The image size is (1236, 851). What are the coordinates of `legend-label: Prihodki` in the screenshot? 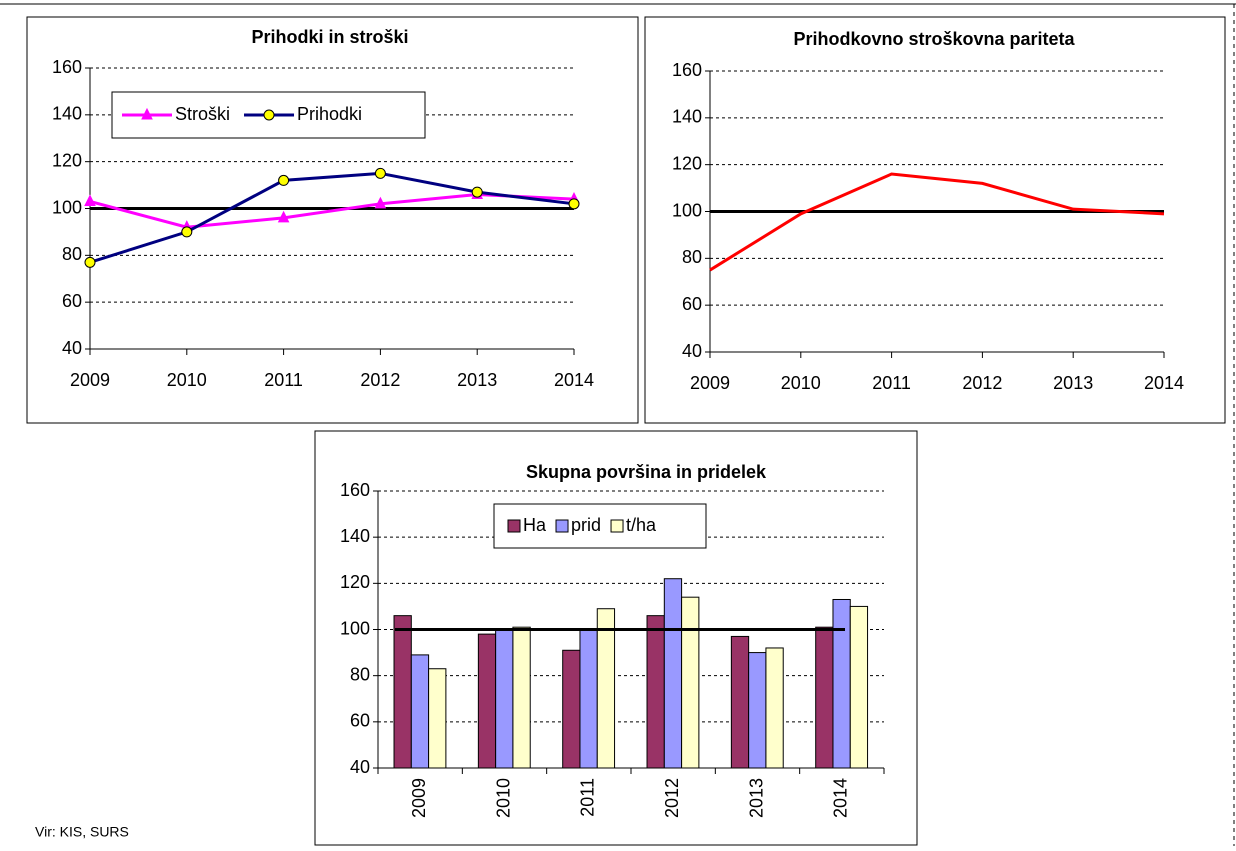 It's located at (329, 114).